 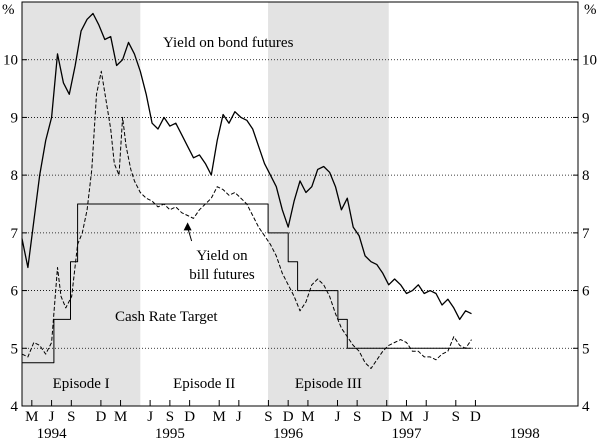 What do you see at coordinates (10, 61) in the screenshot?
I see `y-tick-label-left: 10` at bounding box center [10, 61].